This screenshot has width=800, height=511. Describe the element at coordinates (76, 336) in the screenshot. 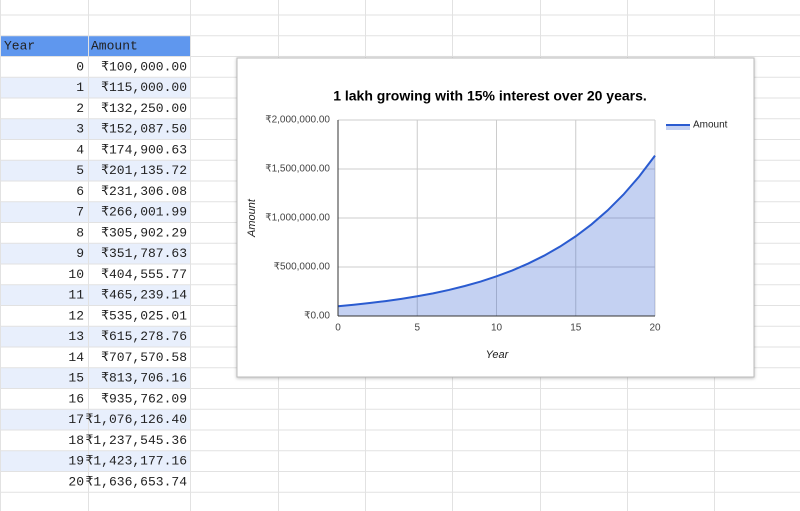

I see `table-cell: 13` at that location.